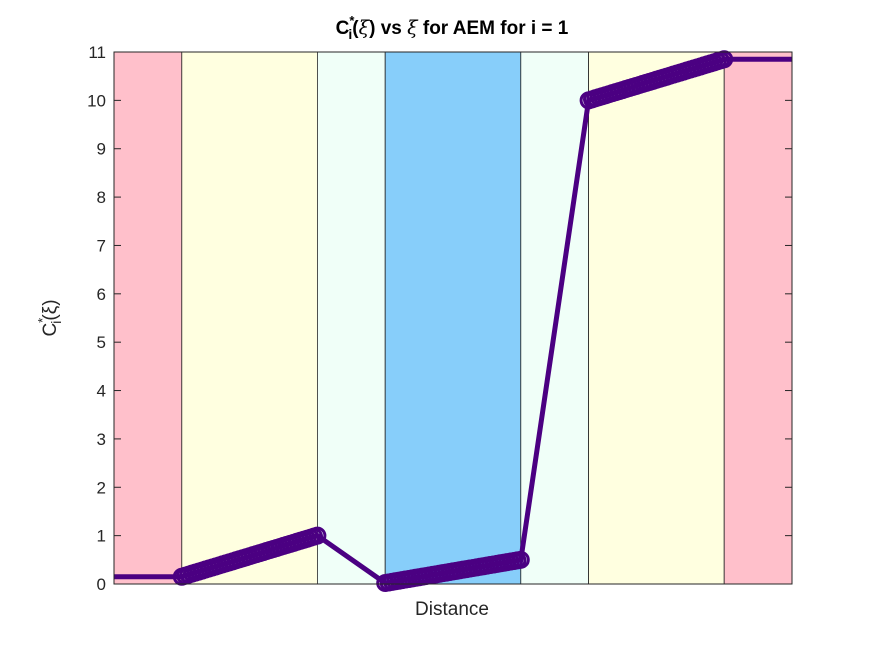 Image resolution: width=875 pixels, height=656 pixels. What do you see at coordinates (101, 149) in the screenshot?
I see `y-tick-label: 9` at bounding box center [101, 149].